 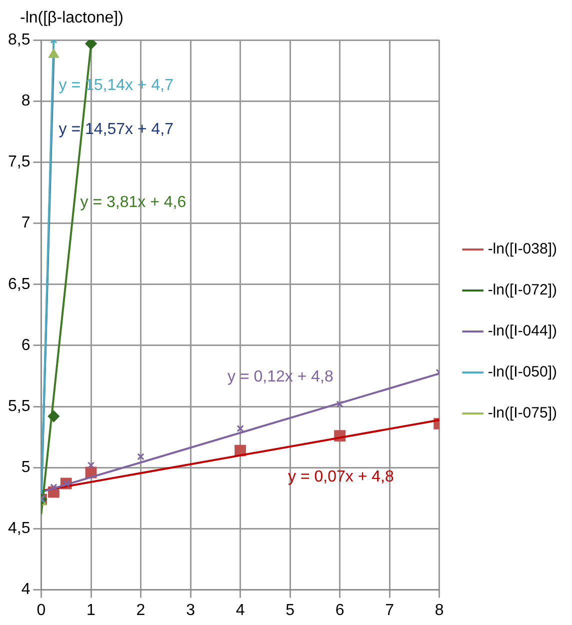 I want to click on x-tick-label: 4, so click(x=240, y=610).